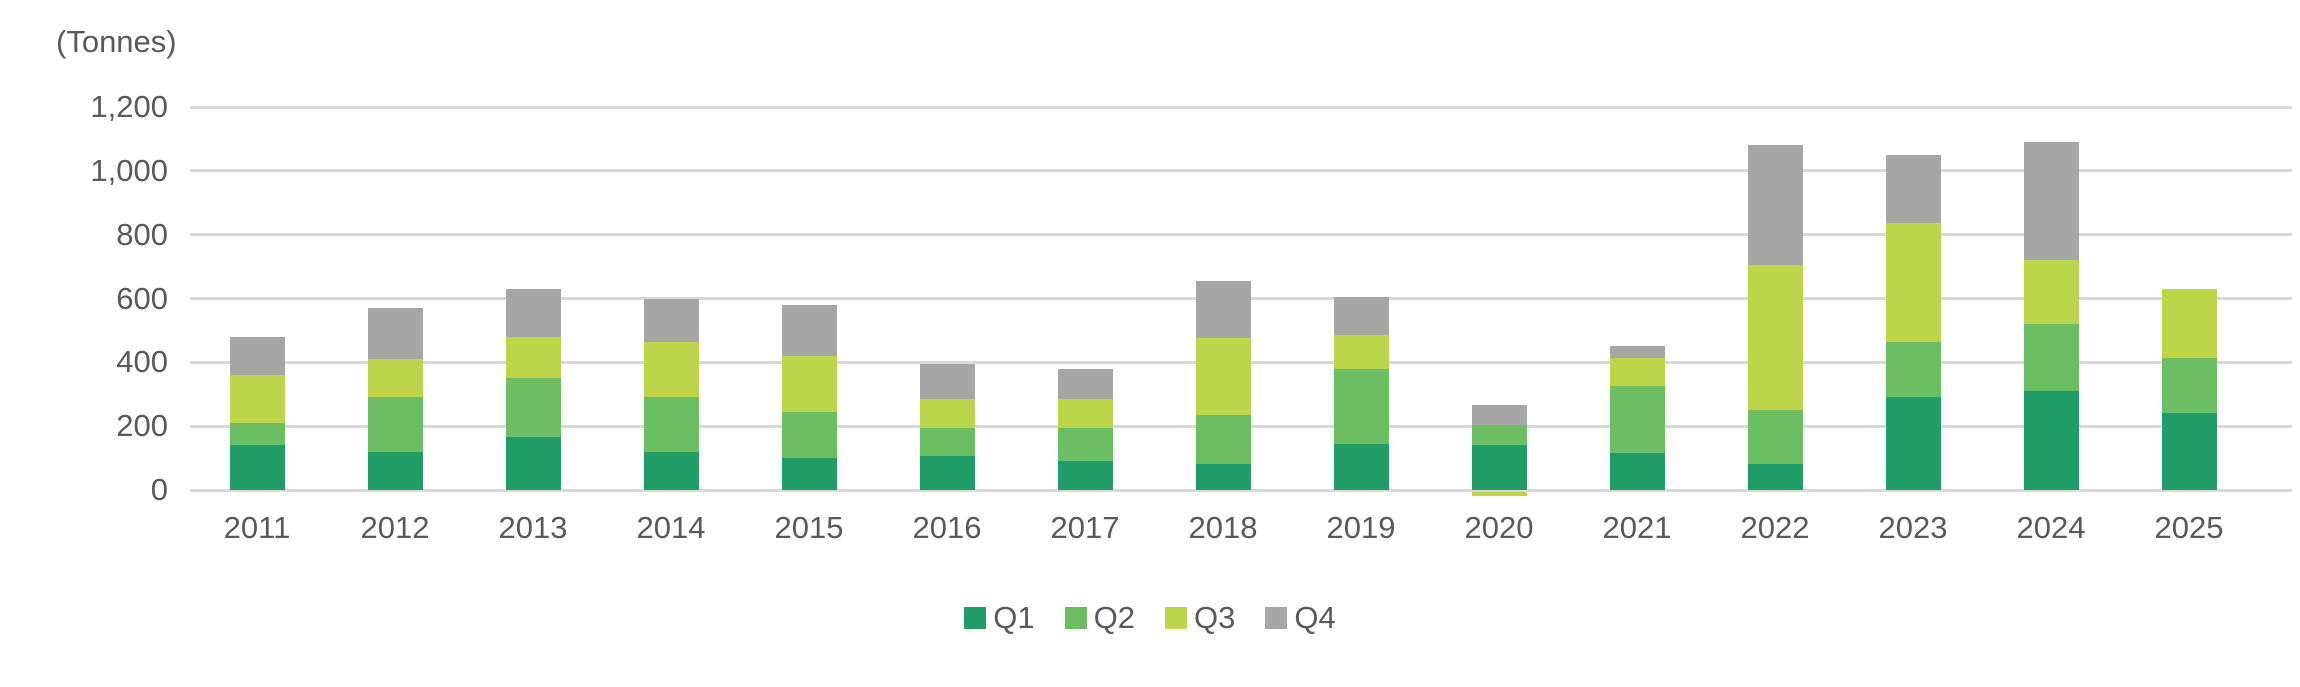 This screenshot has height=687, width=2300. I want to click on y-axis-unit-label: (Tonnes), so click(116, 41).